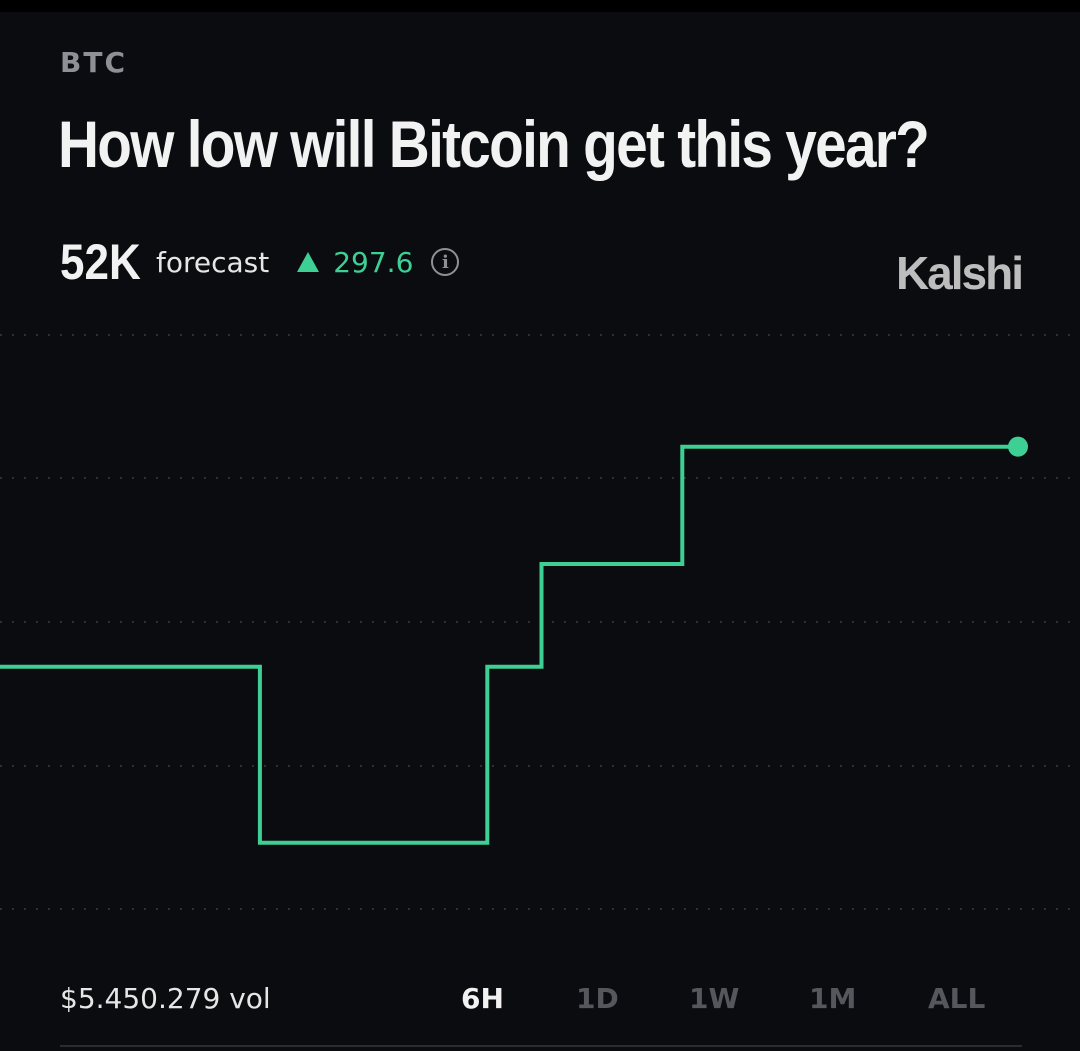 The height and width of the screenshot is (1051, 1080). What do you see at coordinates (165, 998) in the screenshot?
I see `volume-label: $5.450.279 vol` at bounding box center [165, 998].